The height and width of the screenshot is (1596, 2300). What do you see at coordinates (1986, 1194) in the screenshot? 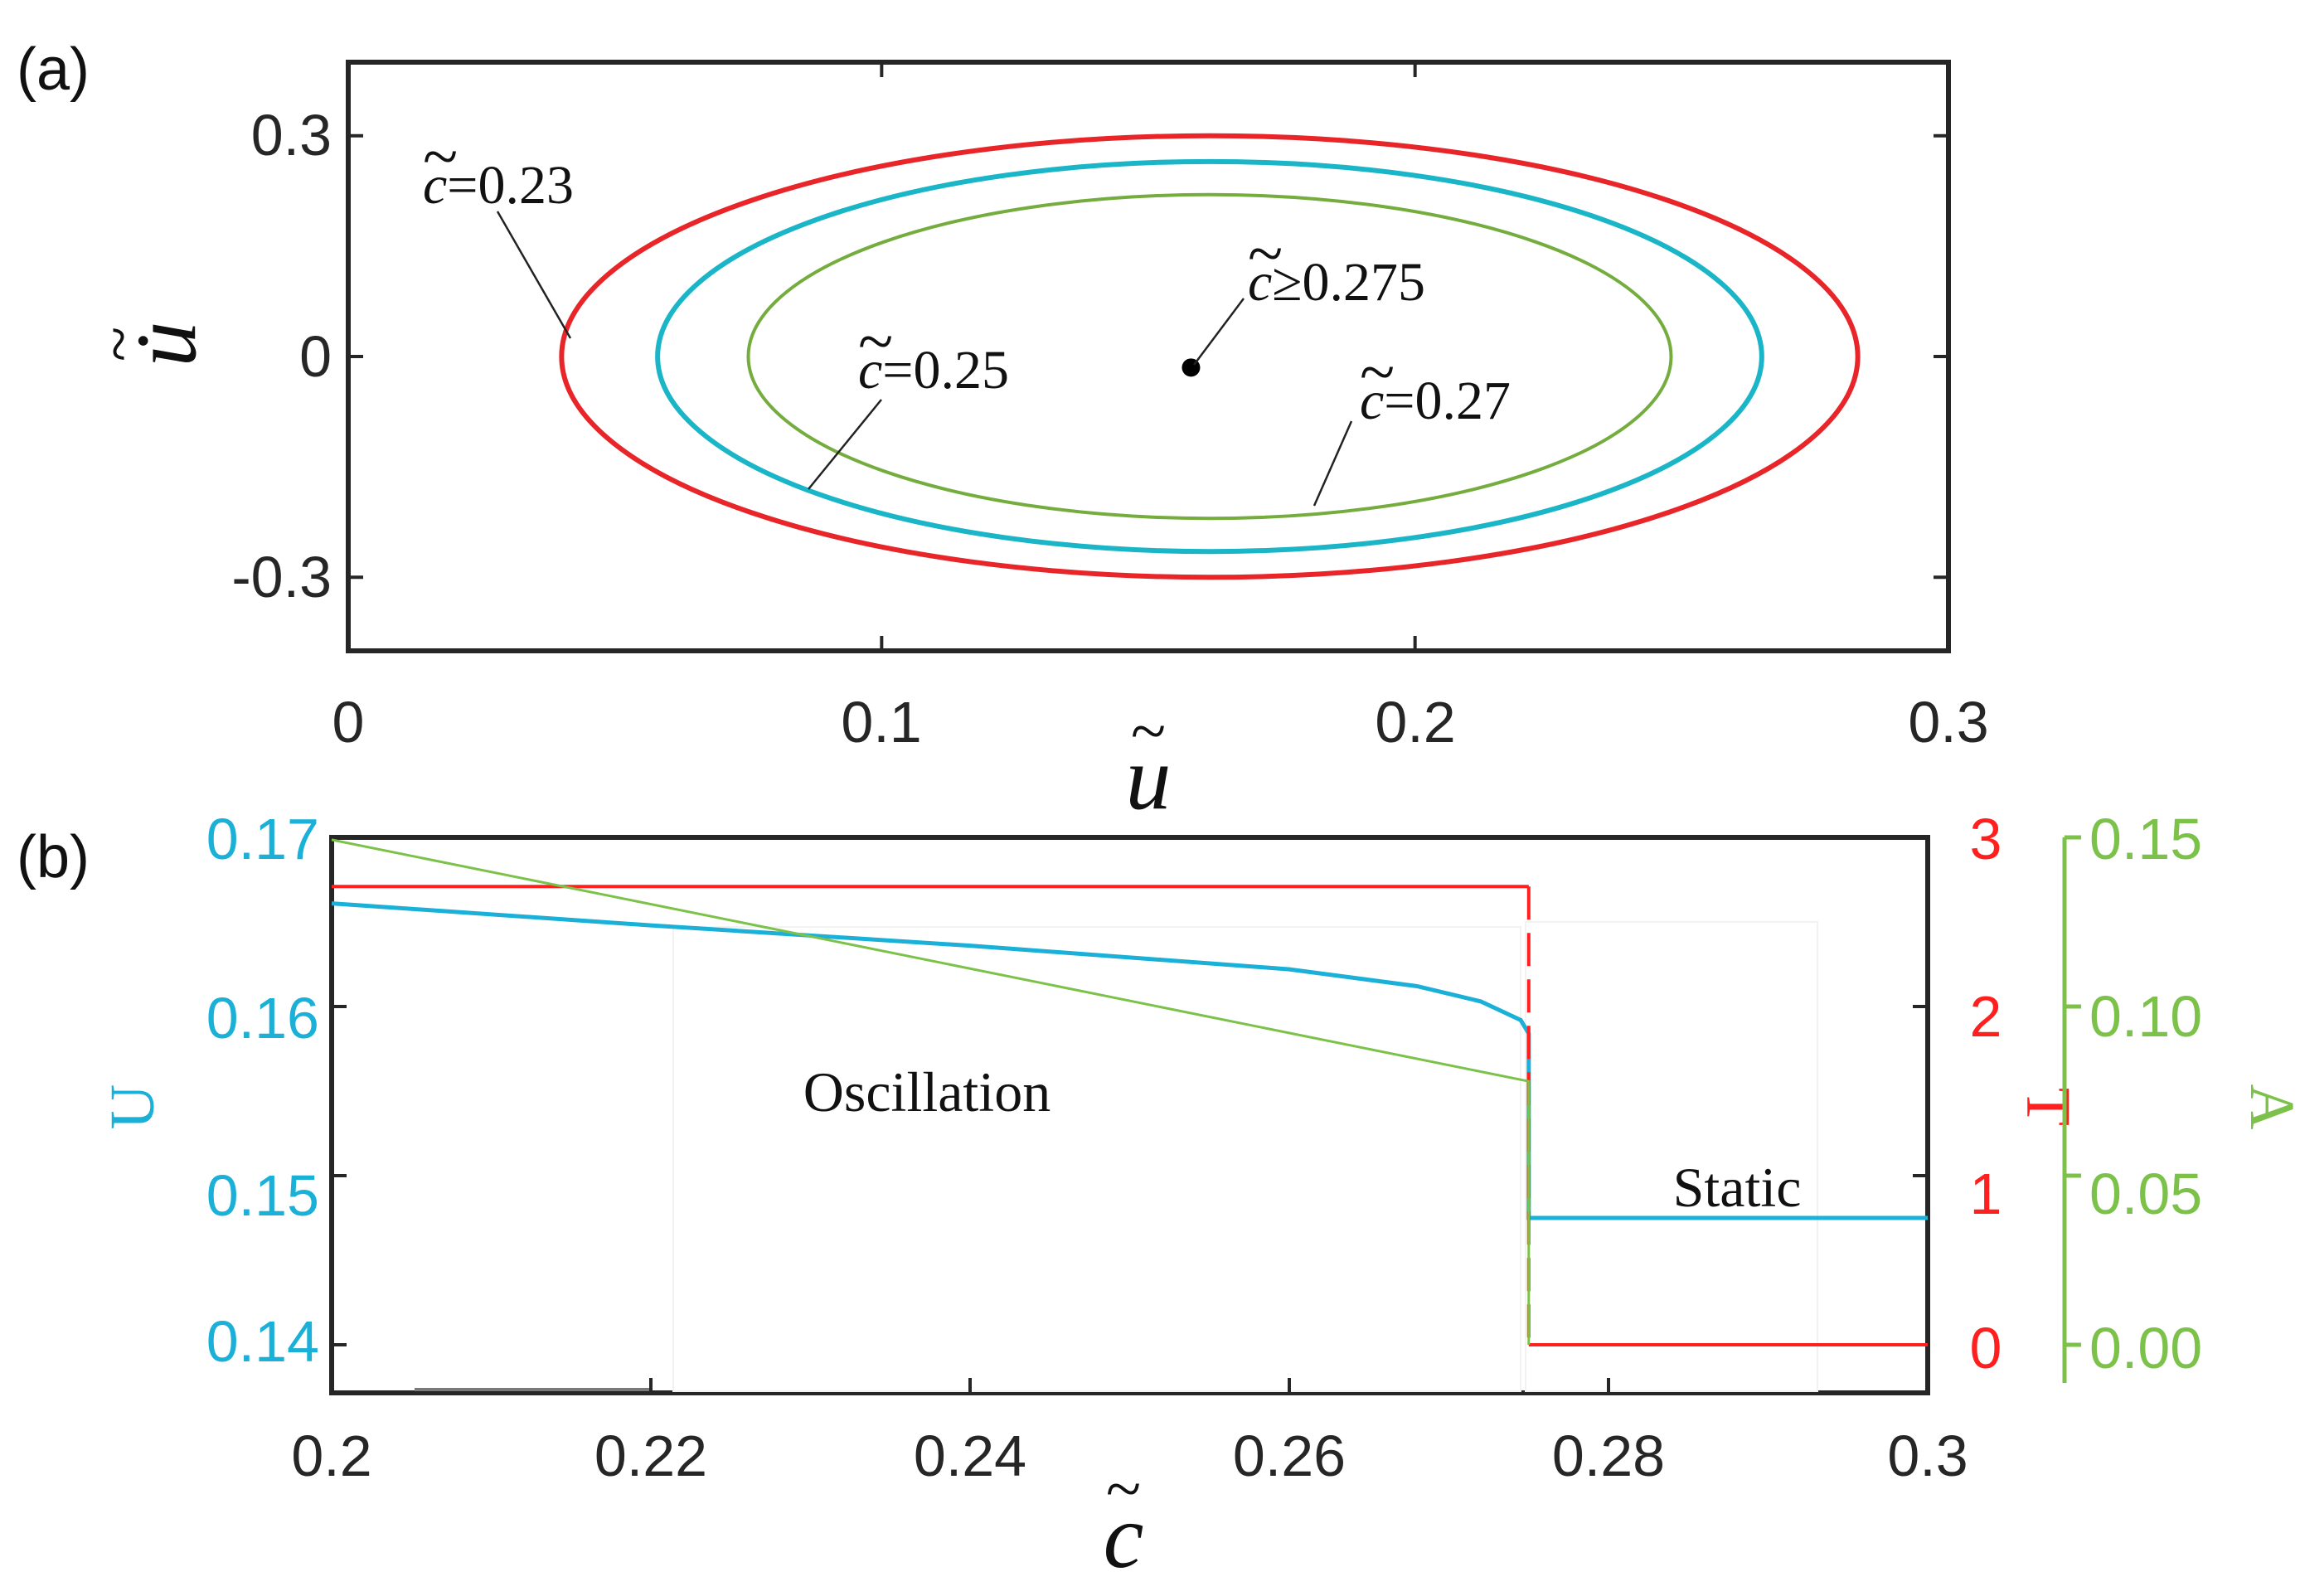
I see `t-axis-tick-label: 1` at bounding box center [1986, 1194].